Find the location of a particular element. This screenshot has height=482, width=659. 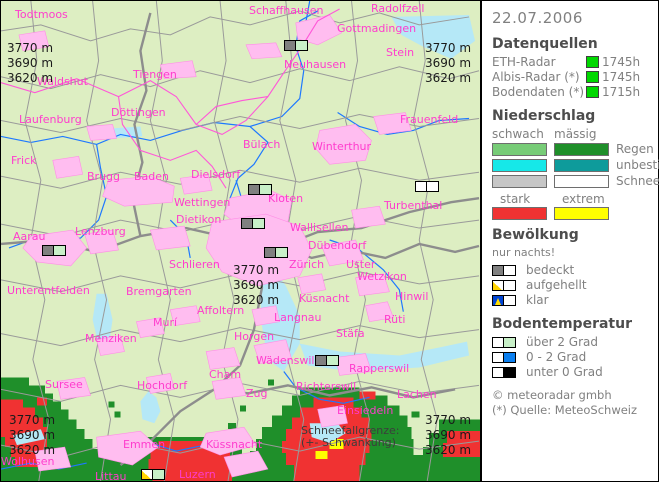

town-label: Dietikon is located at coordinates (199, 219).